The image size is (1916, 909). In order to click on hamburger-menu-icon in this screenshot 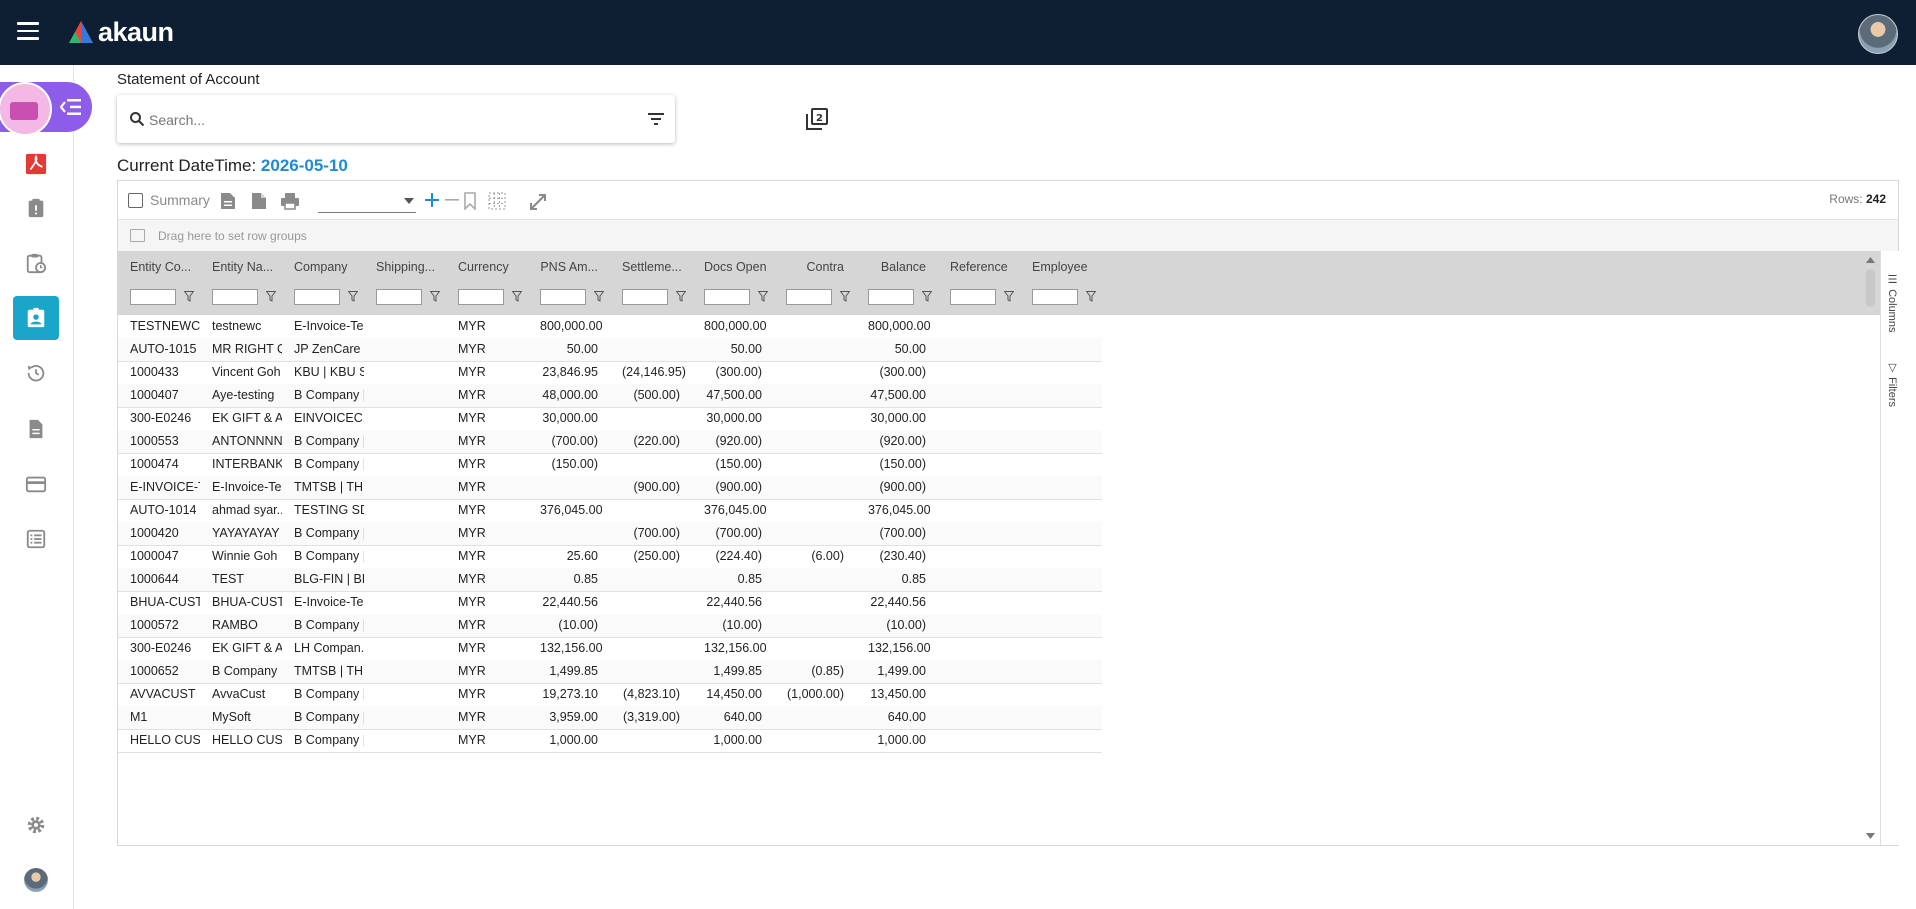, I will do `click(28, 32)`.